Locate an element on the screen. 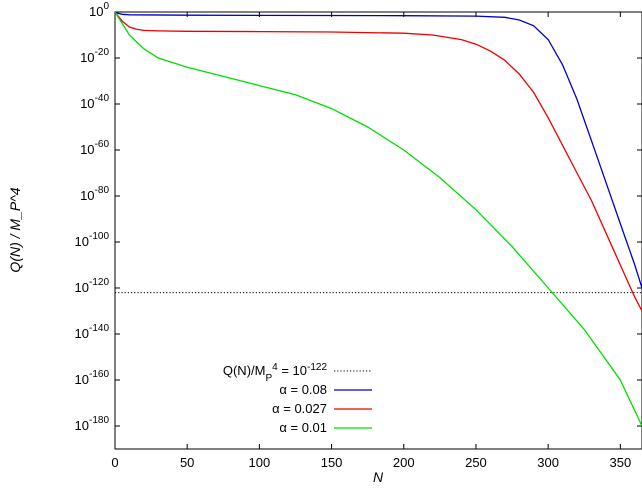 This screenshot has width=642, height=492. y-tick-label: 10-120 is located at coordinates (92, 286).